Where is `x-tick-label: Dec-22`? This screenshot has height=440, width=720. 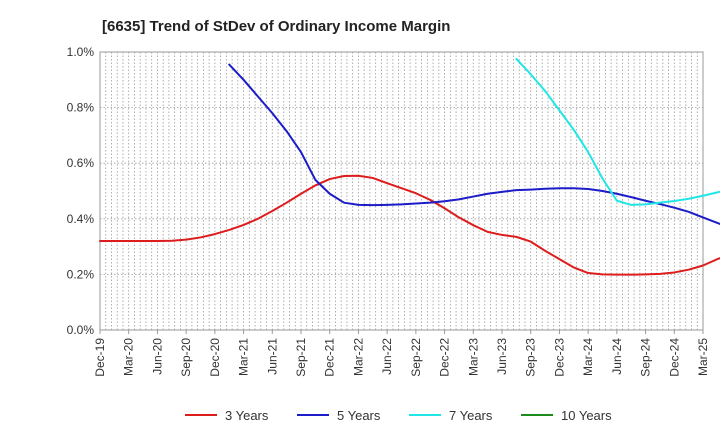 x-tick-label: Dec-22 is located at coordinates (445, 357).